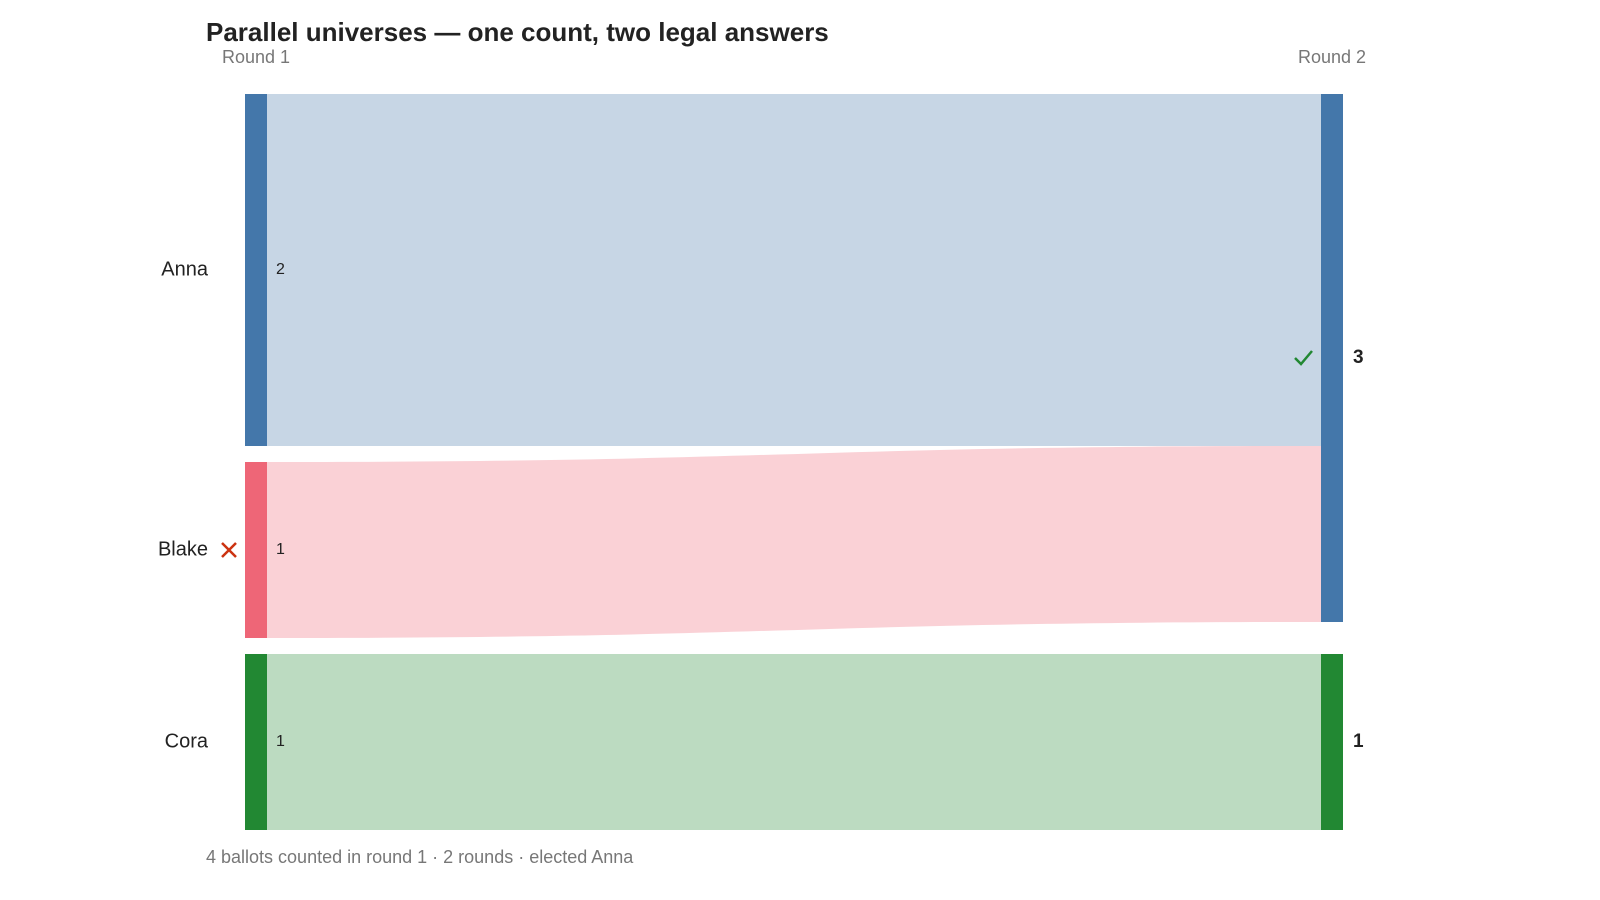 This screenshot has width=1600, height=900. I want to click on column-header: Round 1, so click(256, 57).